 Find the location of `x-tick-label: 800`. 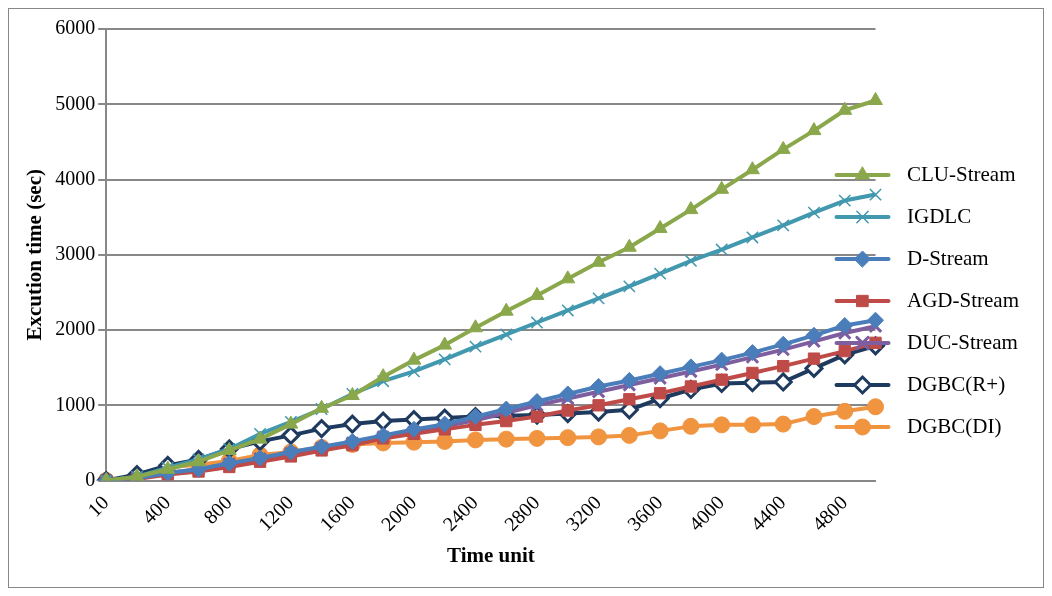

x-tick-label: 800 is located at coordinates (217, 509).